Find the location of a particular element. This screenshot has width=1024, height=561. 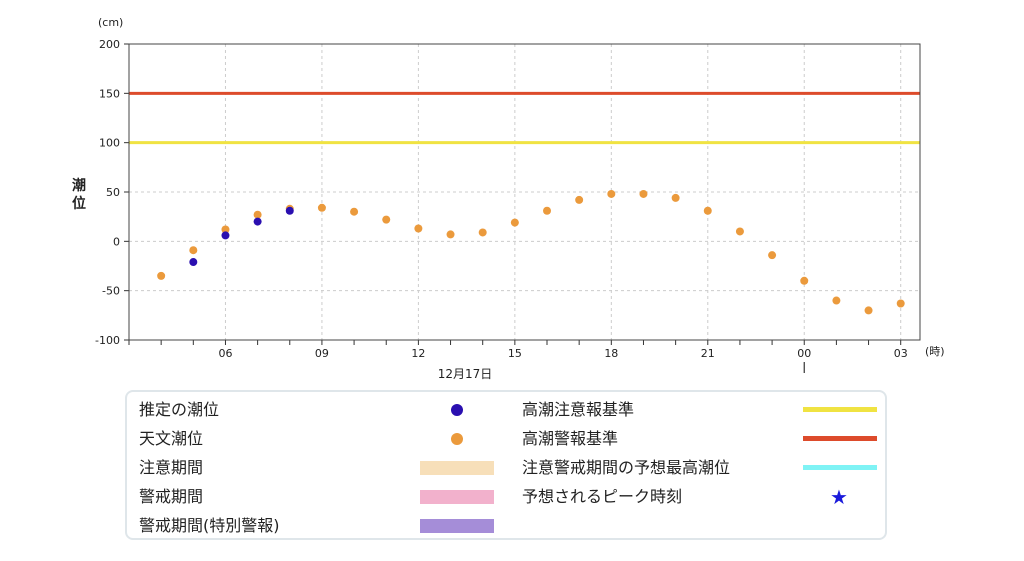

legend-label: 注意警戒期間の予想最高潮位 is located at coordinates (626, 467).